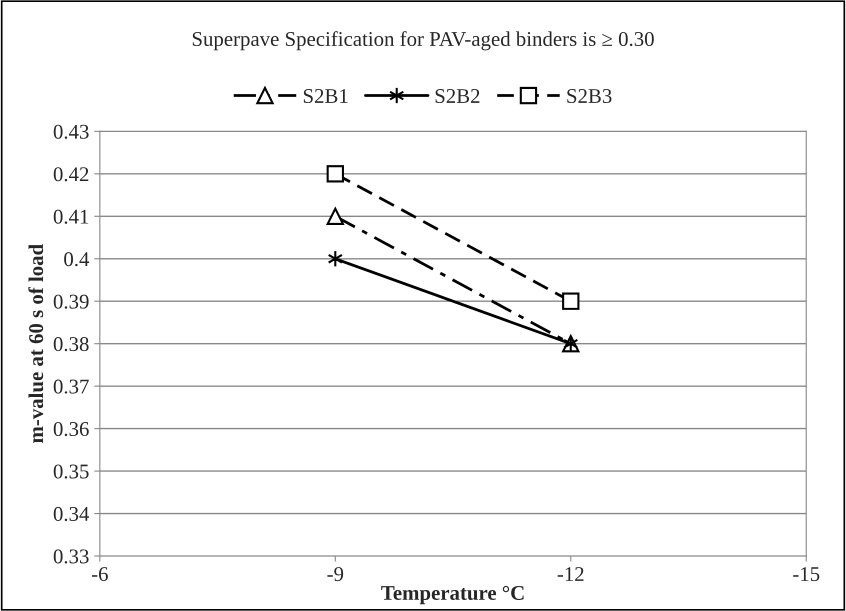  What do you see at coordinates (71, 174) in the screenshot?
I see `y-tick-label: 0.42` at bounding box center [71, 174].